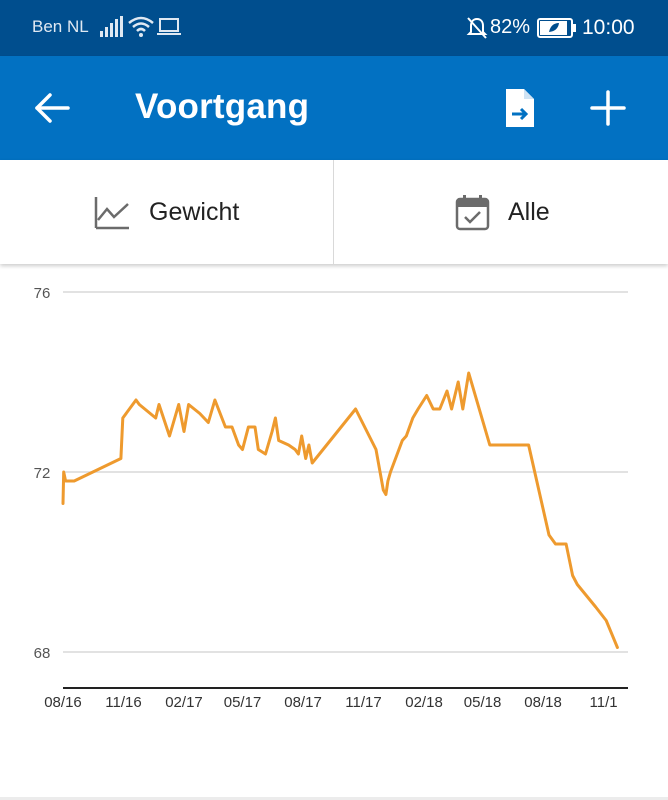  I want to click on back-arrow-icon, so click(52, 108).